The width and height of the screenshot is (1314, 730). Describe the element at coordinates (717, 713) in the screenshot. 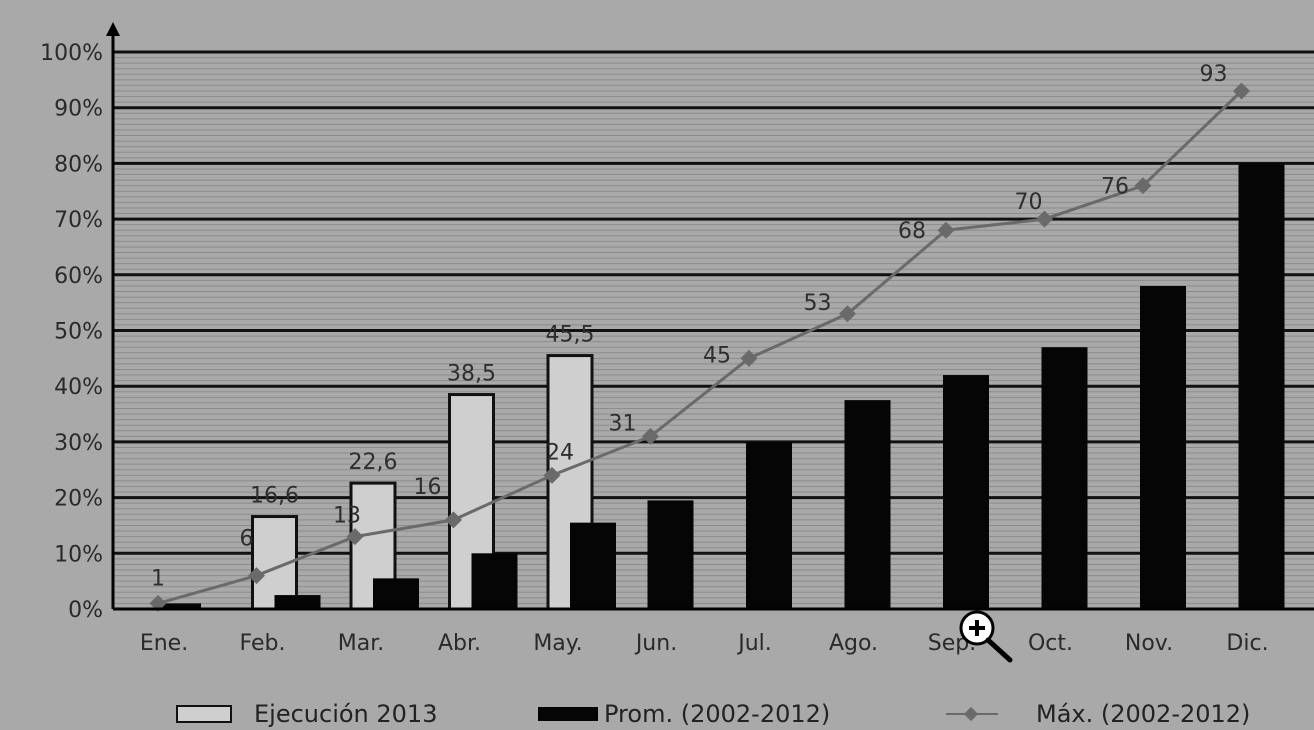

I see `legend-label-prom: Prom. (2002-2012)` at that location.